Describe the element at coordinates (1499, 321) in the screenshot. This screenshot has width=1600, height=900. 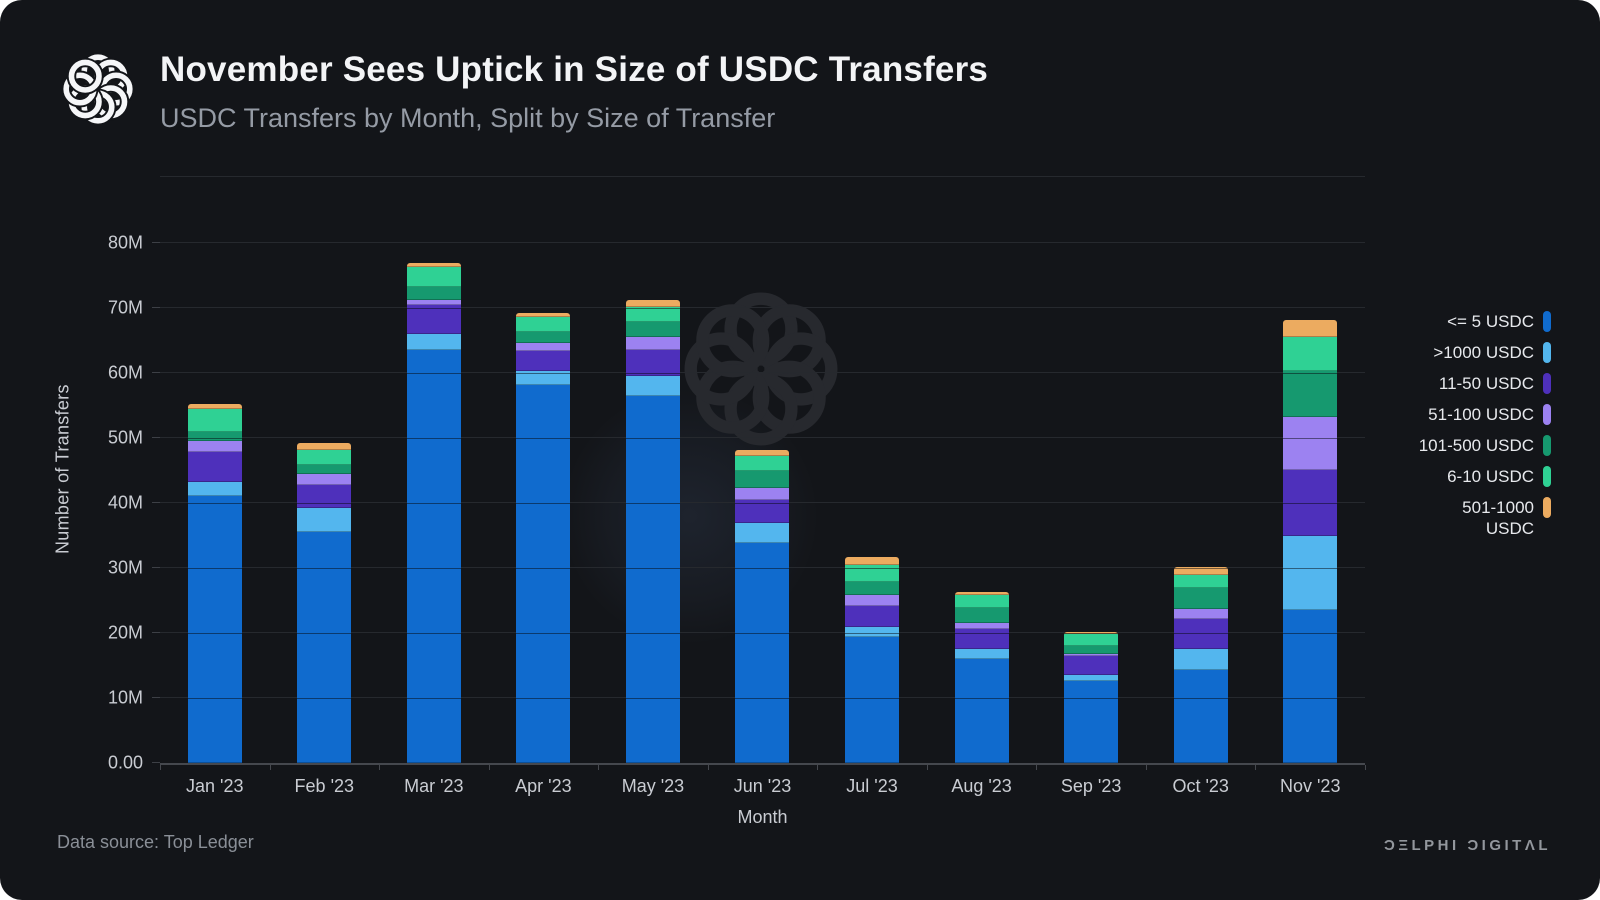
I see `legend-item-5-usdc: <= 5 USDC` at that location.